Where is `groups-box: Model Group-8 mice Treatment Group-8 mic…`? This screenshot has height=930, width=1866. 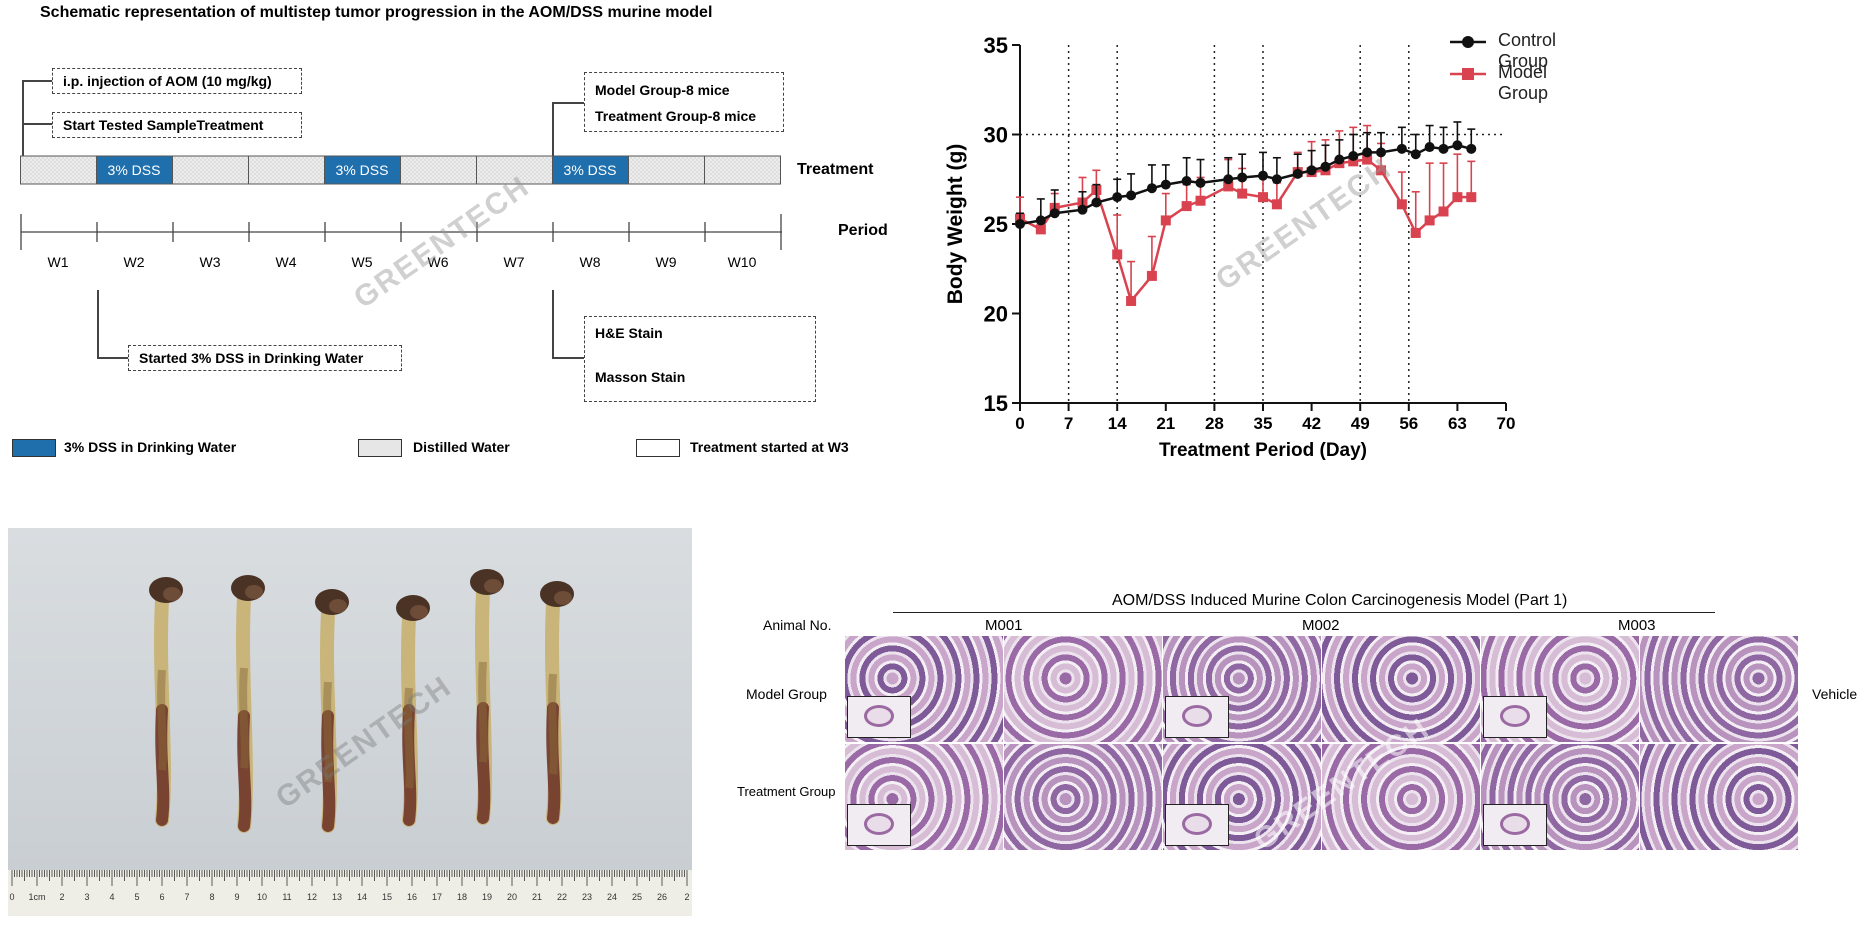
groups-box: Model Group-8 mice Treatment Group-8 mic… is located at coordinates (684, 102).